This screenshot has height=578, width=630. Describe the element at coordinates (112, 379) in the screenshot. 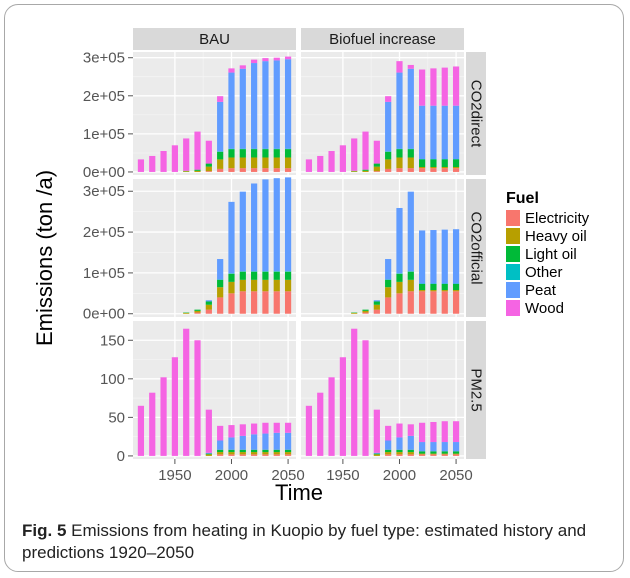

I see `y-tick-label: 100` at that location.